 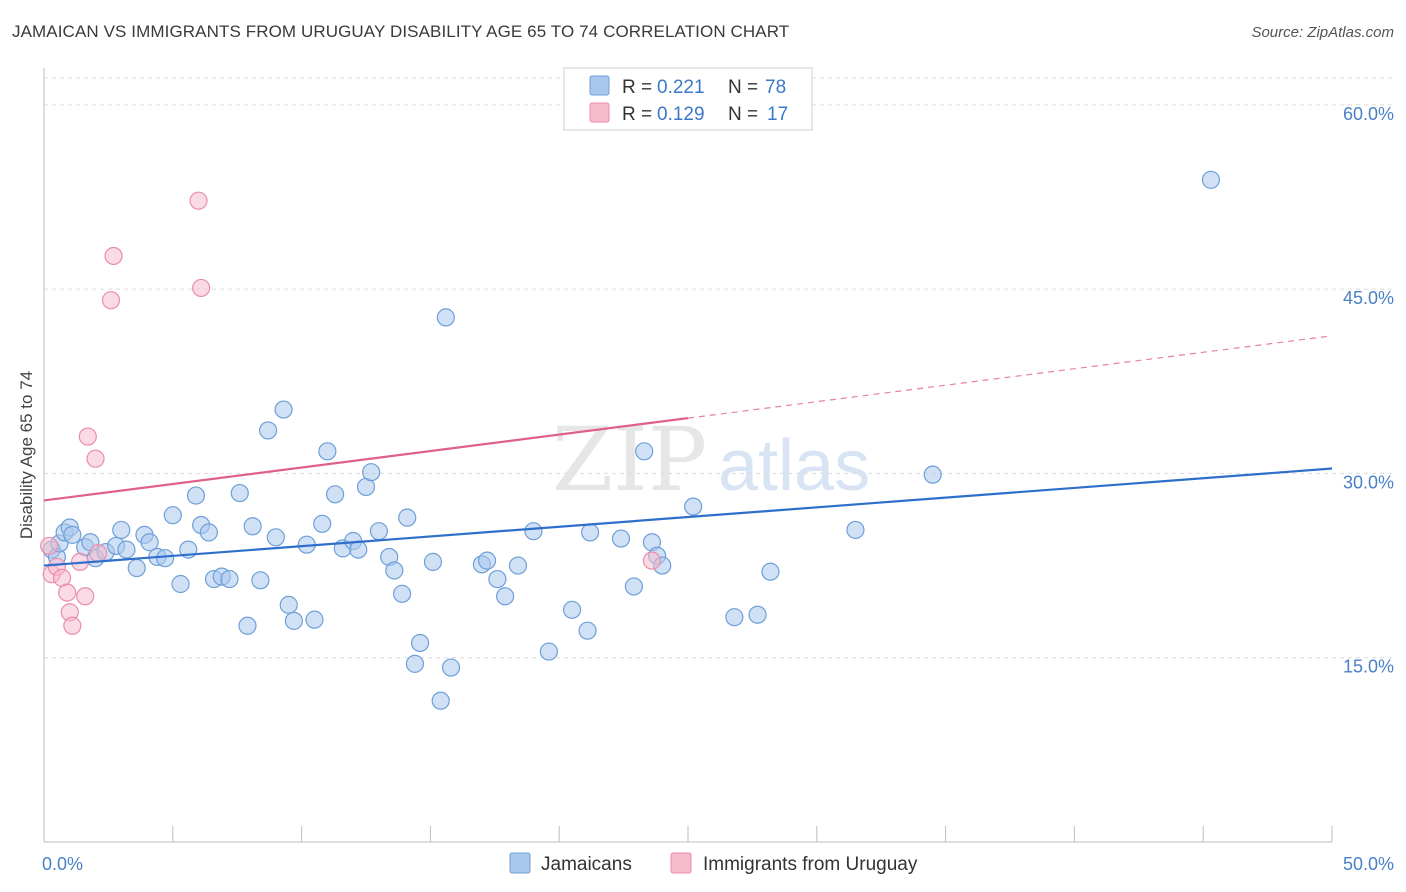 I want to click on legend-swatch-uruguay, so click(x=599, y=112).